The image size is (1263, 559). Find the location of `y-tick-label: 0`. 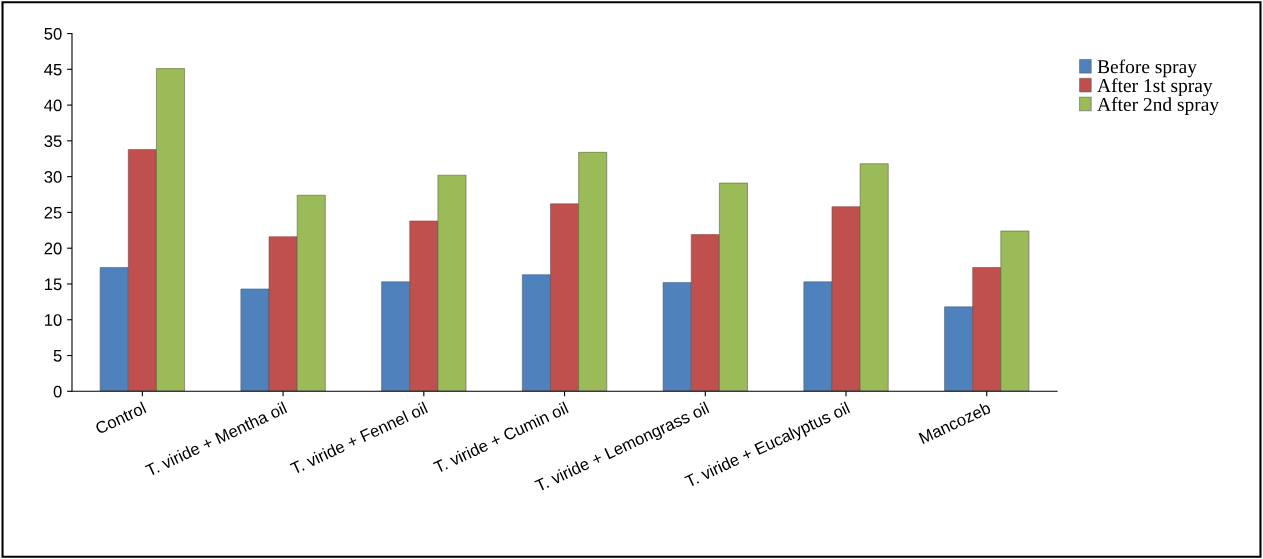

y-tick-label: 0 is located at coordinates (57, 391).